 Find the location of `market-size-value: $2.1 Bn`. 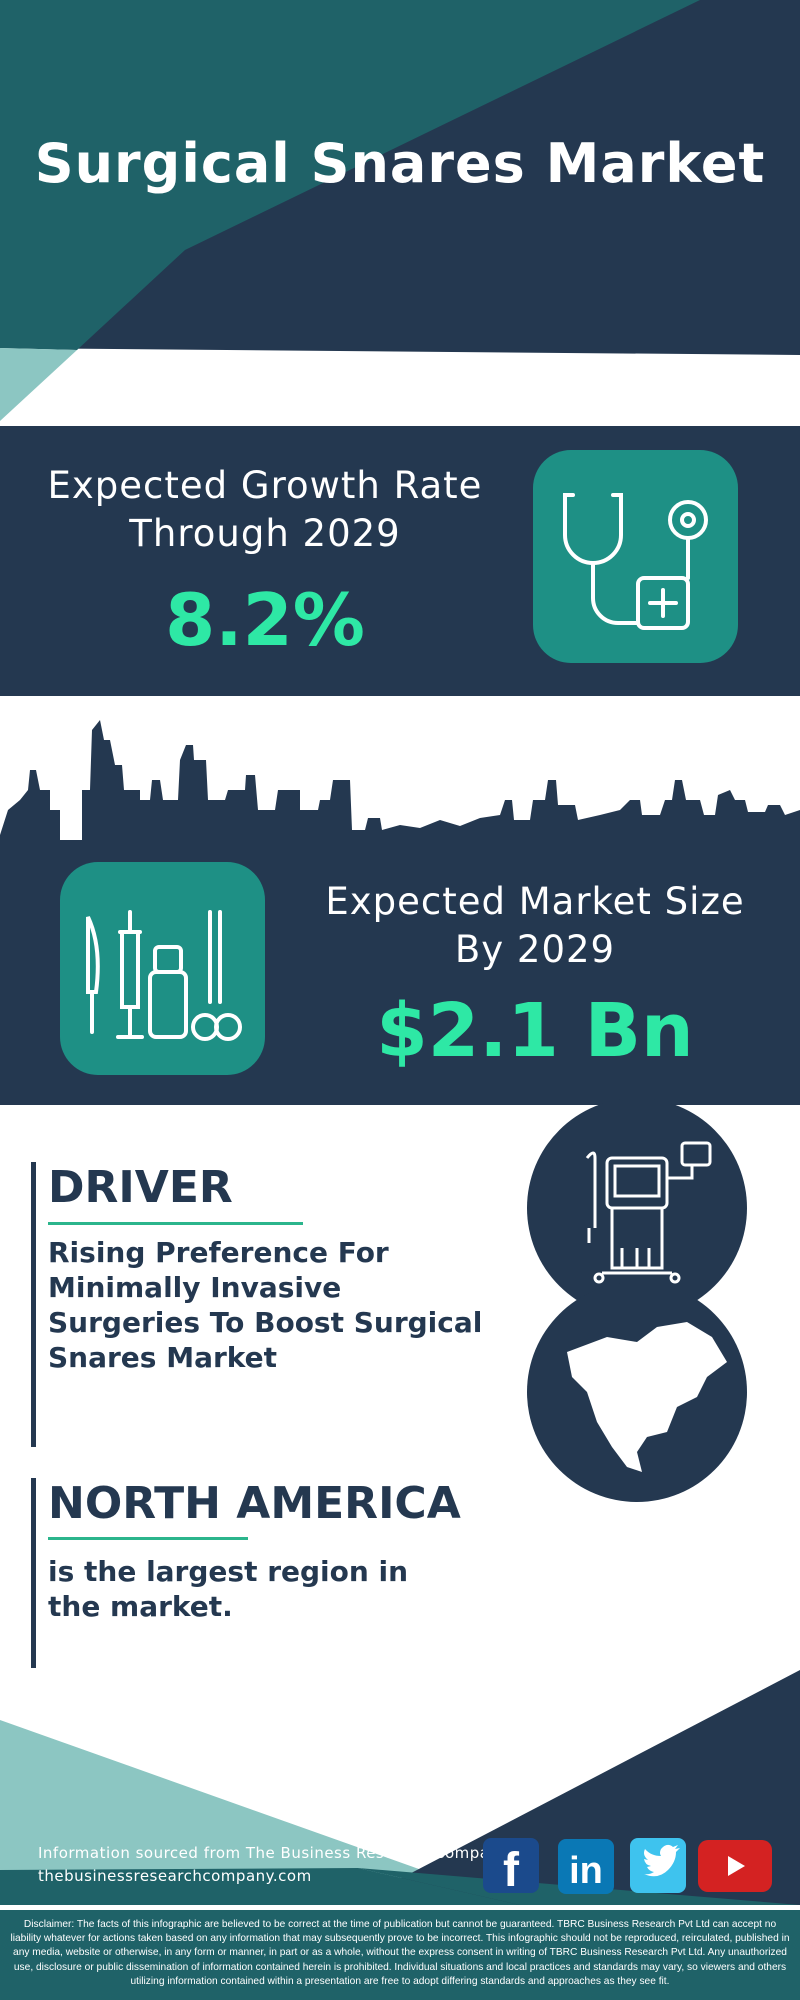

market-size-value: $2.1 Bn is located at coordinates (535, 1031).